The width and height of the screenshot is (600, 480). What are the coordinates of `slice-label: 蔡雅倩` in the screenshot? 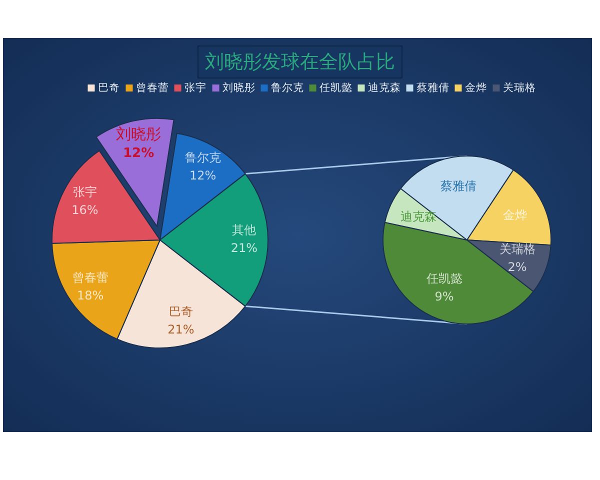 It's located at (458, 186).